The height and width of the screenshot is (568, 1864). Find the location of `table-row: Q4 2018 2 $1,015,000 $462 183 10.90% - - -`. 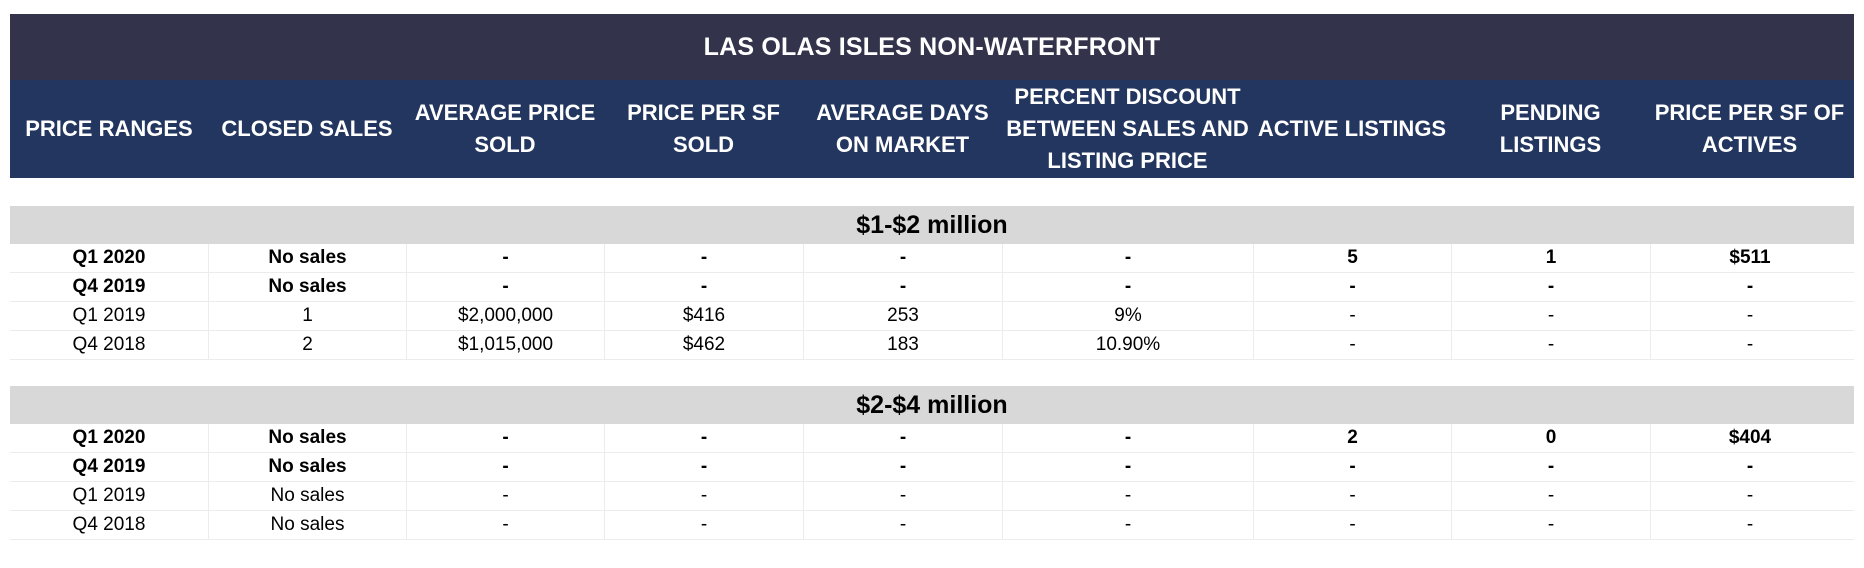

table-row: Q4 2018 2 $1,015,000 $462 183 10.90% - - - is located at coordinates (932, 345).